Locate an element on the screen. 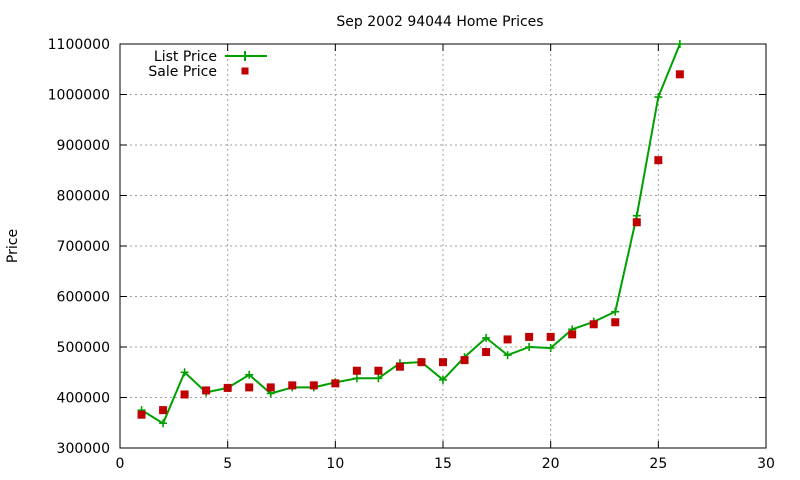  legend: List Price Sale Price is located at coordinates (207, 64).